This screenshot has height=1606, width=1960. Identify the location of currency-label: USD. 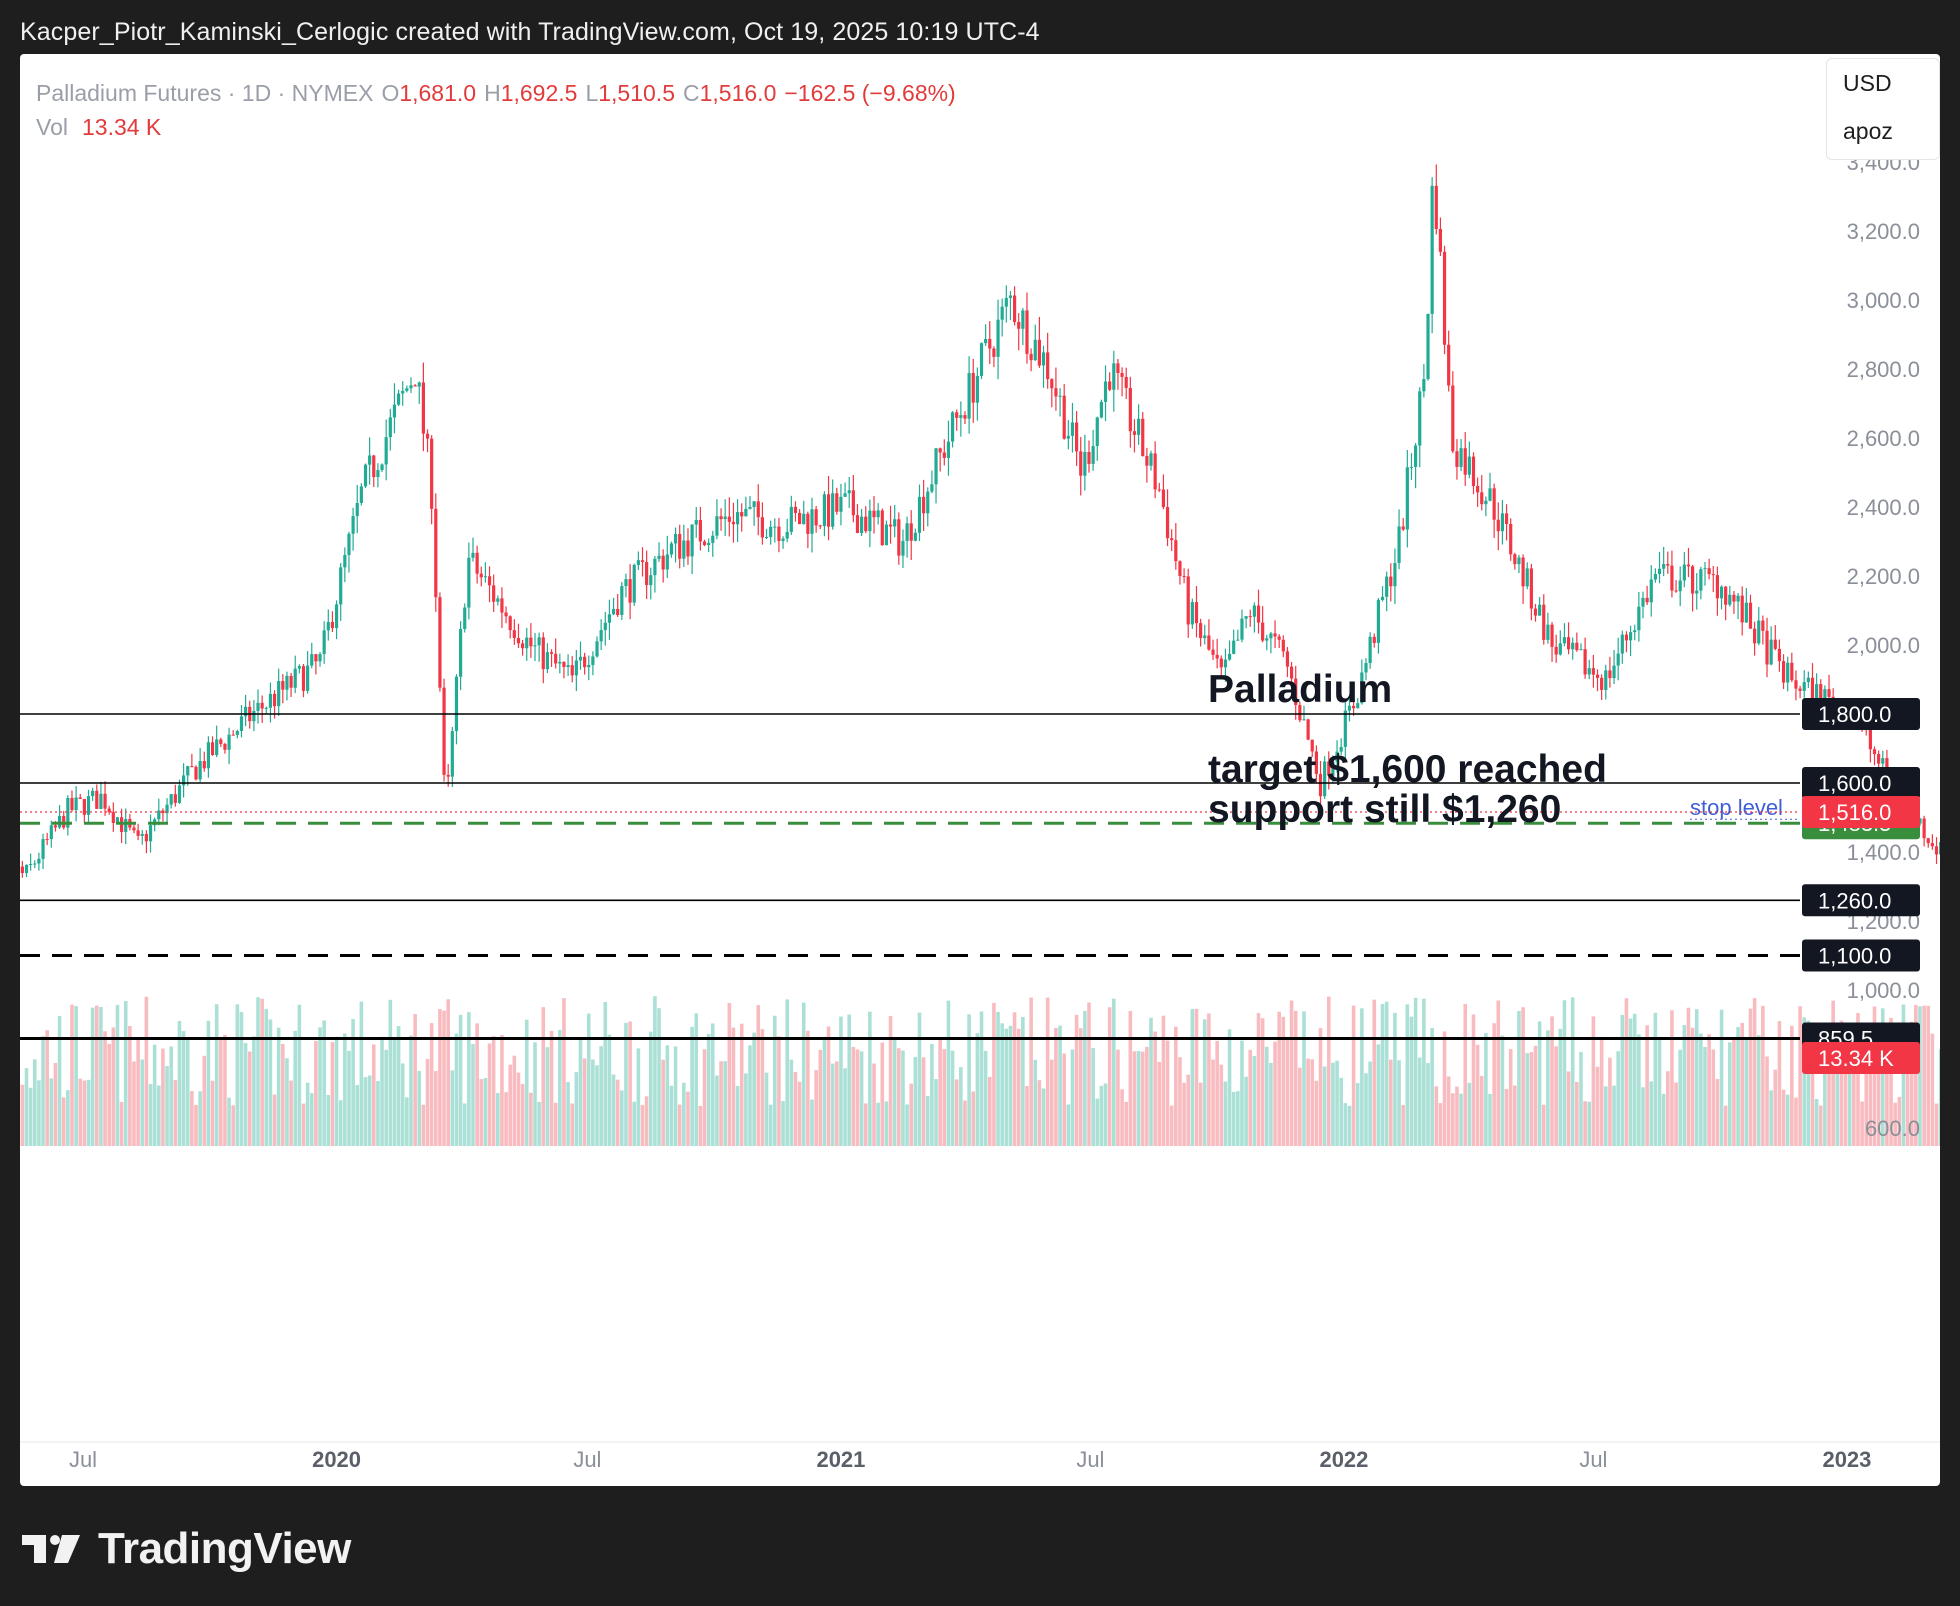
(1867, 83).